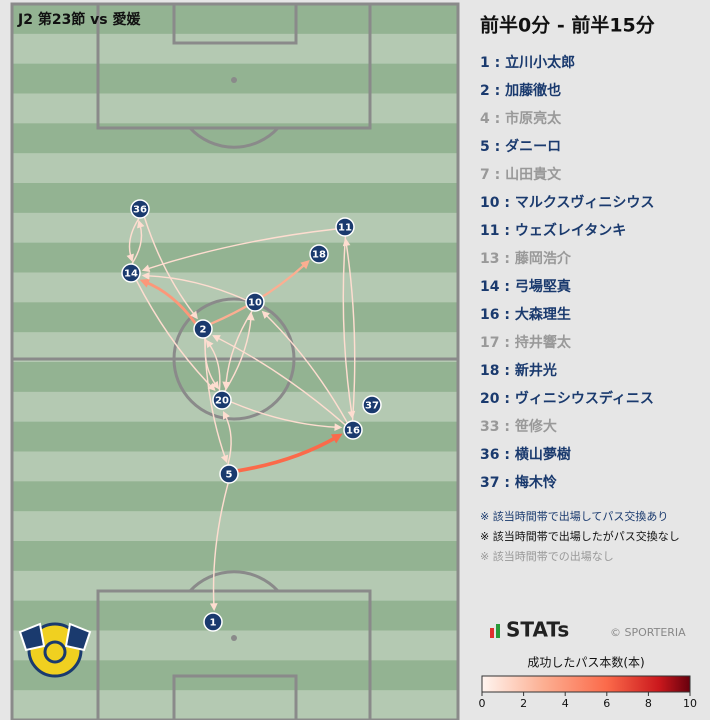 The width and height of the screenshot is (710, 724). I want to click on player-entry: 7 : 山田貴文, so click(521, 174).